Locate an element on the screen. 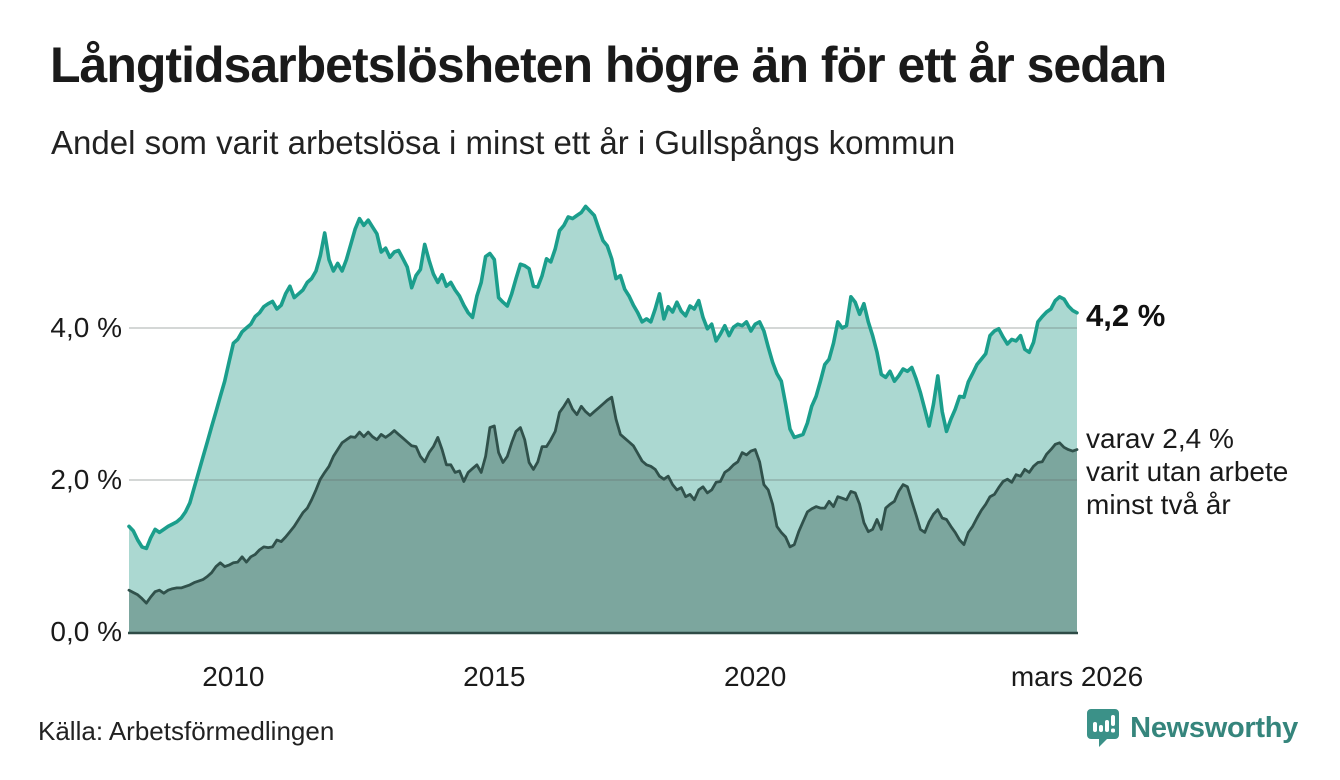 The width and height of the screenshot is (1340, 780). x-axis-label: 2010 is located at coordinates (233, 676).